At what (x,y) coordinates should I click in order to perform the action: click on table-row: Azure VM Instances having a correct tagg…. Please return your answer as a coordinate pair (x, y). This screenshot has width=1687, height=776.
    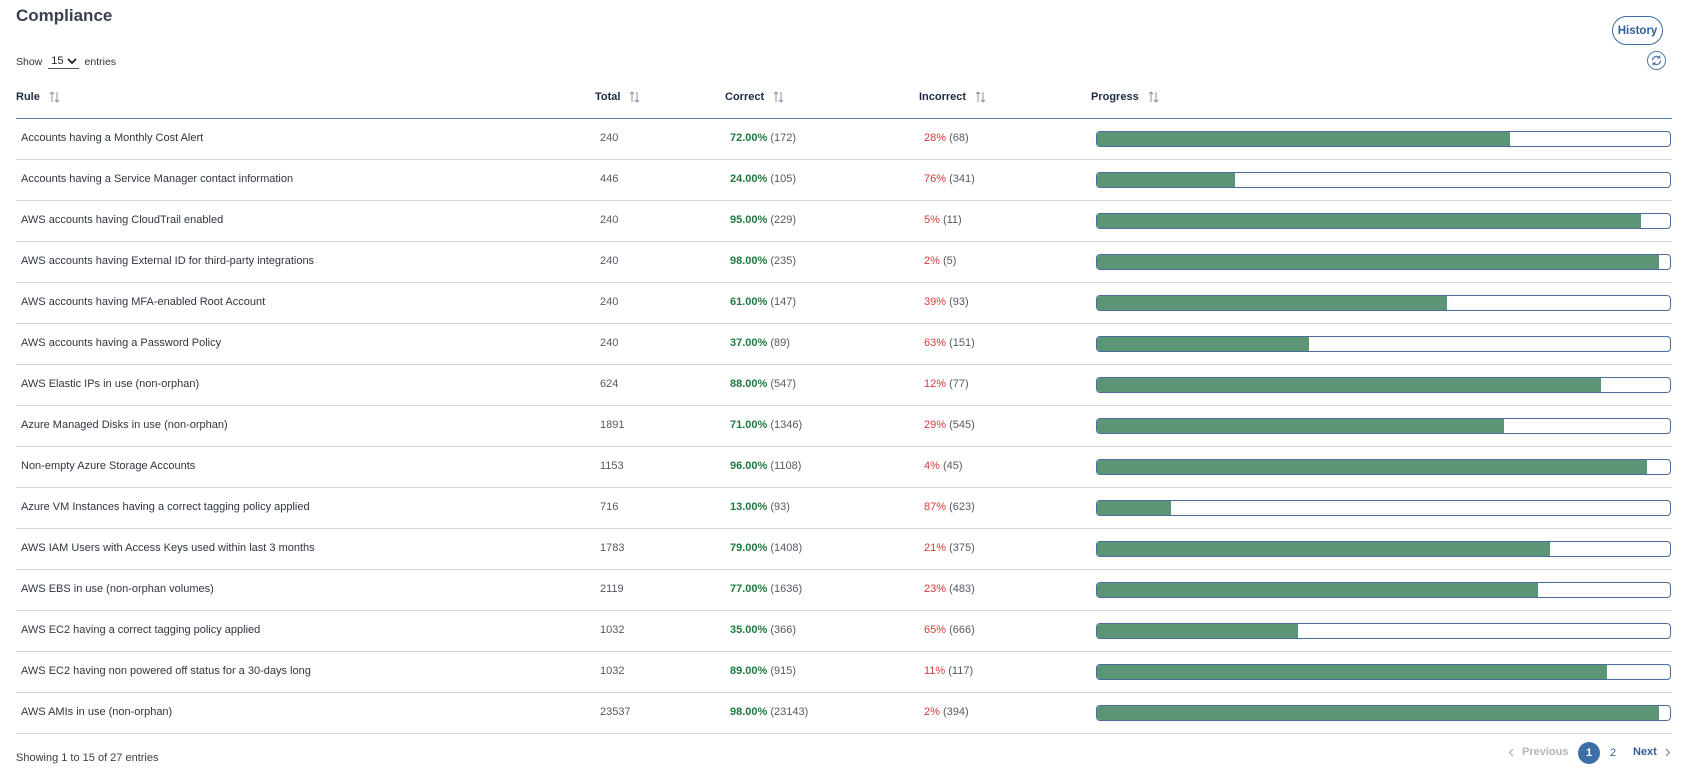
    Looking at the image, I should click on (844, 508).